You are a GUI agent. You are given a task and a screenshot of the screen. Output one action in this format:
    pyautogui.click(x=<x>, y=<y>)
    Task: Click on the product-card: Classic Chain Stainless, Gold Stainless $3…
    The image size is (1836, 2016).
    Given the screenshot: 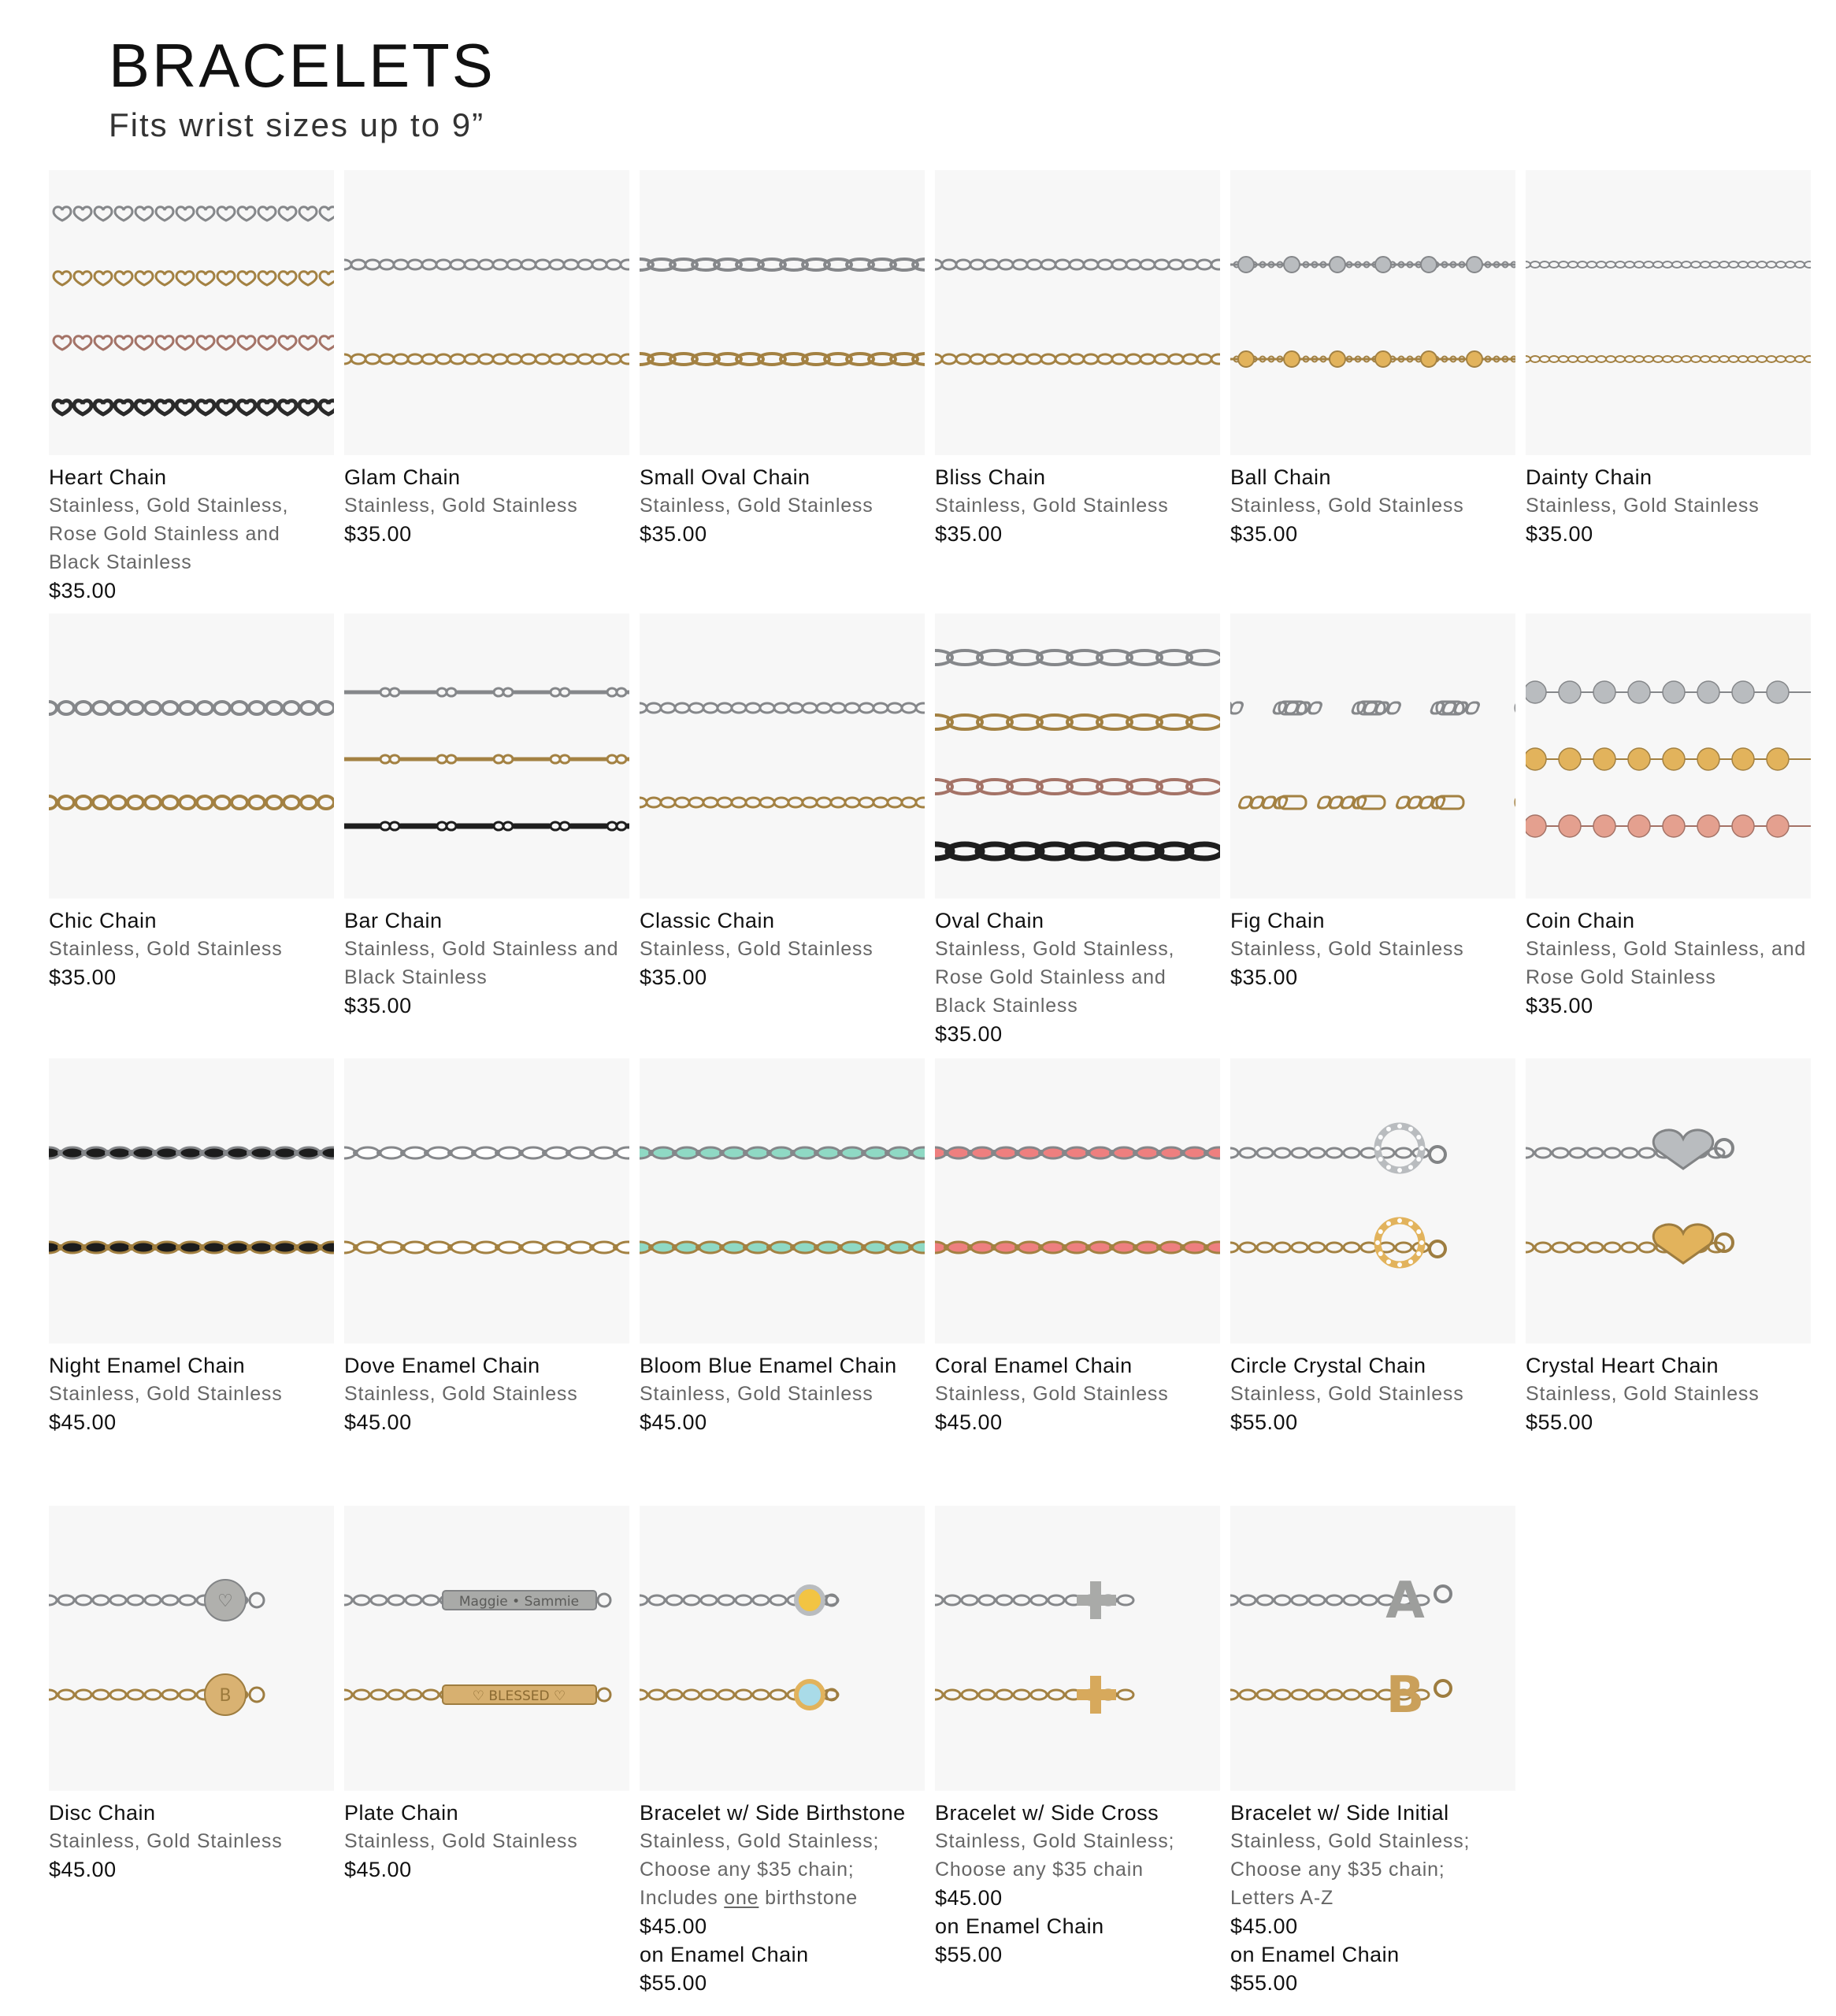 What is the action you would take?
    pyautogui.click(x=782, y=802)
    